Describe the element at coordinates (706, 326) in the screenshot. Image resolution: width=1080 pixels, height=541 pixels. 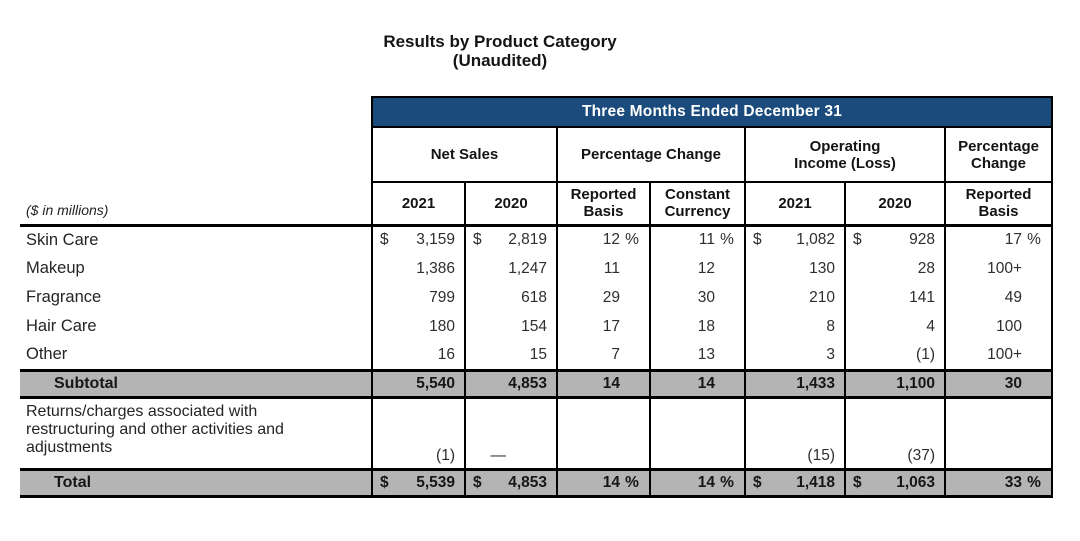
I see `cell-value: 18` at that location.